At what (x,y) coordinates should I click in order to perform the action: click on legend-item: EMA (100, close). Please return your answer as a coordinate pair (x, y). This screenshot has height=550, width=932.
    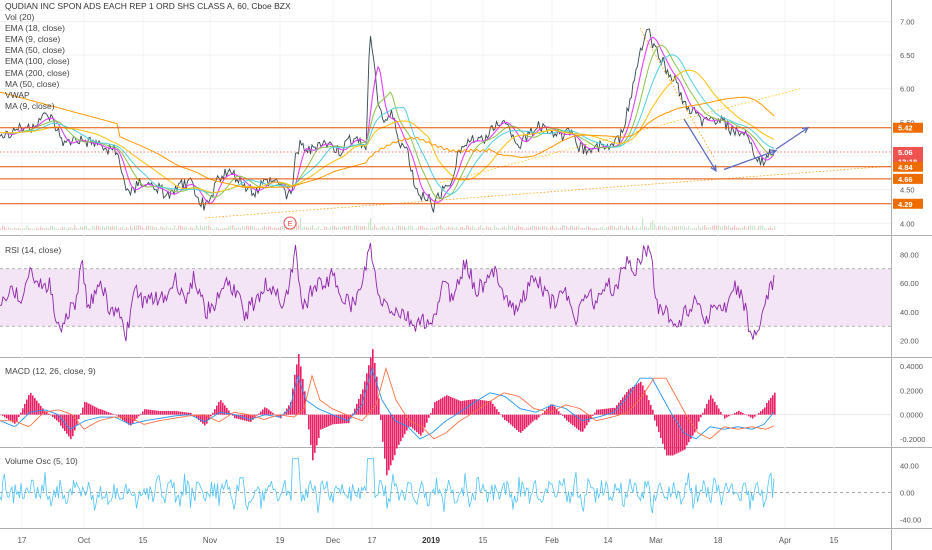
    Looking at the image, I should click on (37, 61).